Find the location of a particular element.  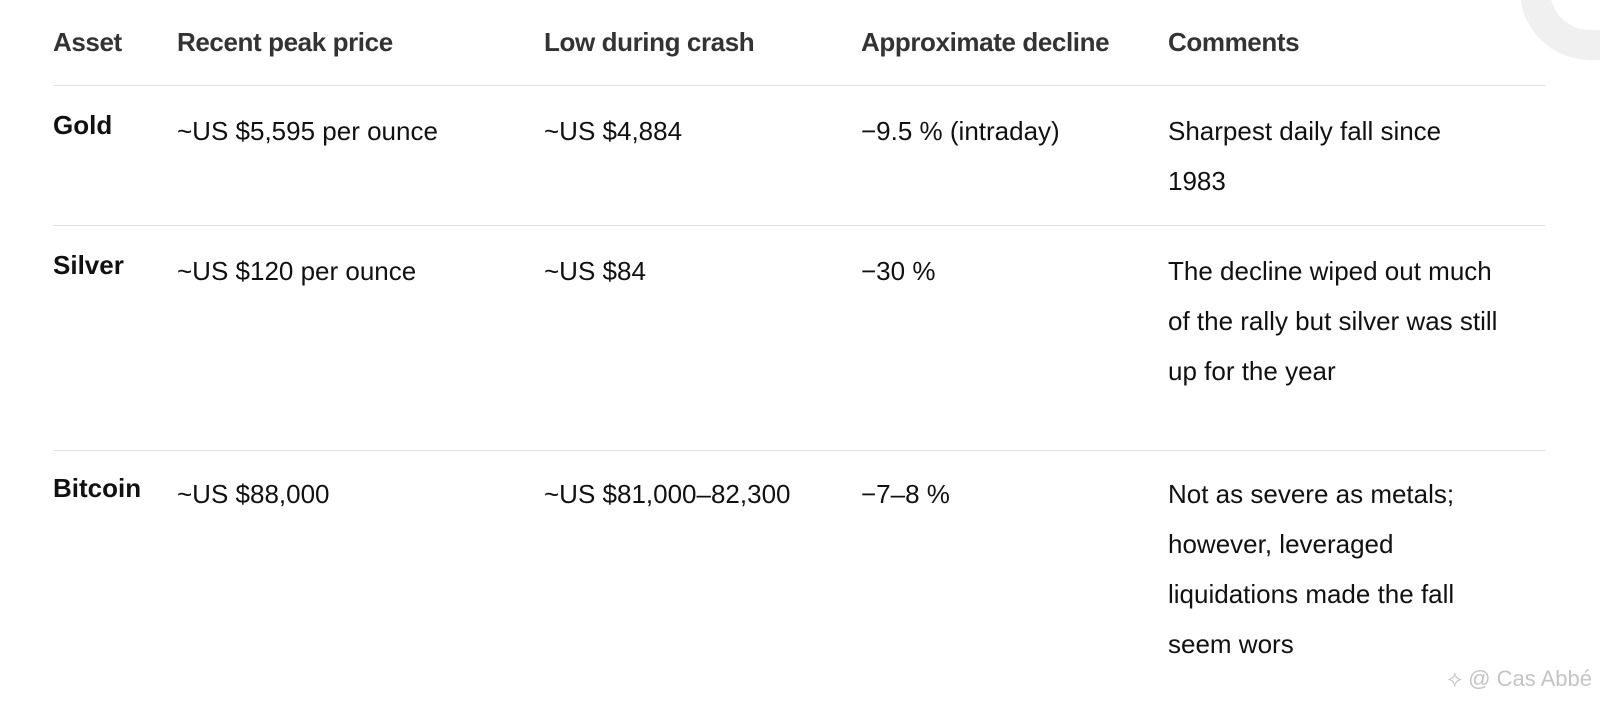

watermark-text: @ Cas Abbé is located at coordinates (1530, 678).